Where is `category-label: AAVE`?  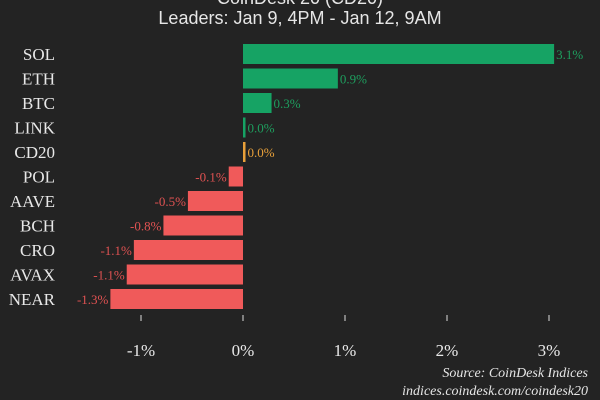
category-label: AAVE is located at coordinates (32, 201).